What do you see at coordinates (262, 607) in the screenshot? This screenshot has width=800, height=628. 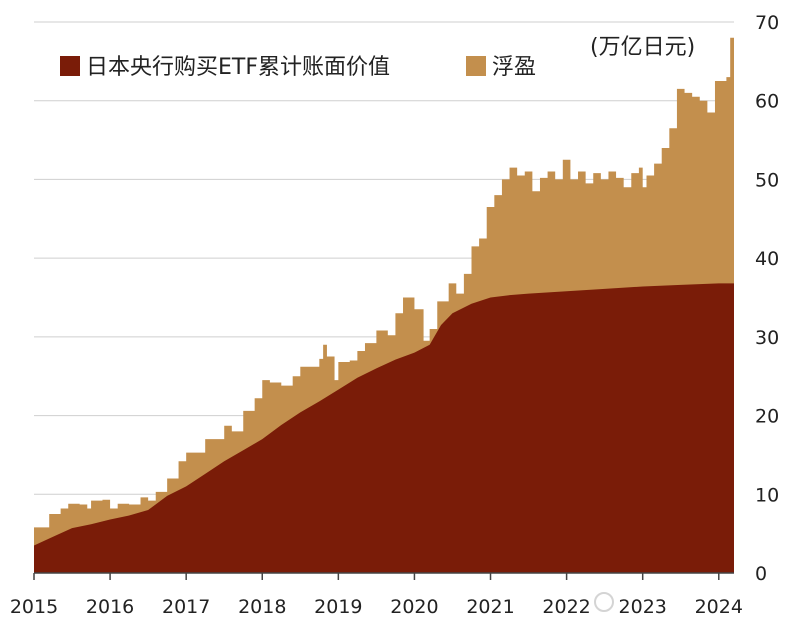 I see `x-tick-label: 2018` at bounding box center [262, 607].